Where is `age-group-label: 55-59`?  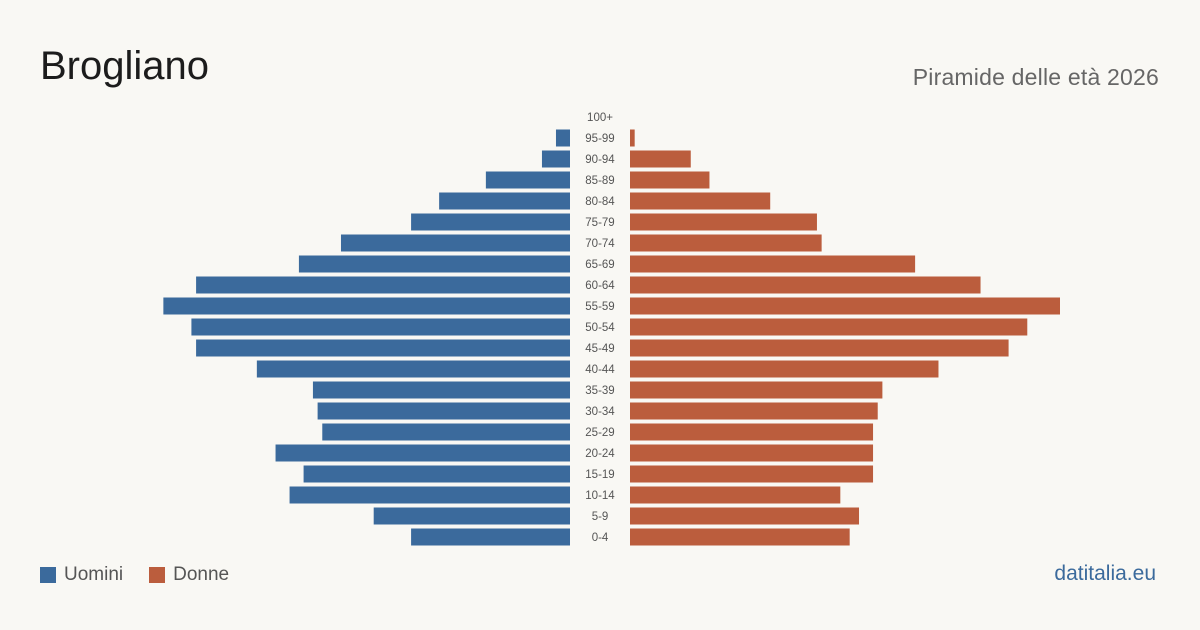
age-group-label: 55-59 is located at coordinates (599, 307).